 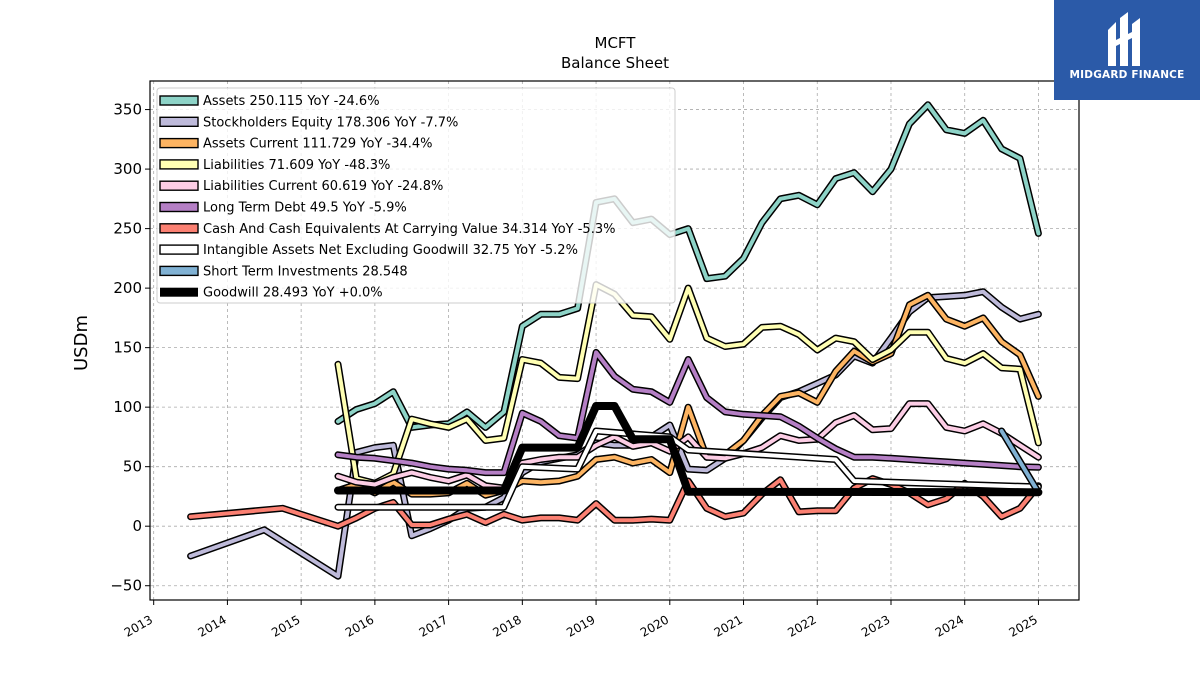 I want to click on brand-name: MIDGARD FINANCE, so click(x=1127, y=75).